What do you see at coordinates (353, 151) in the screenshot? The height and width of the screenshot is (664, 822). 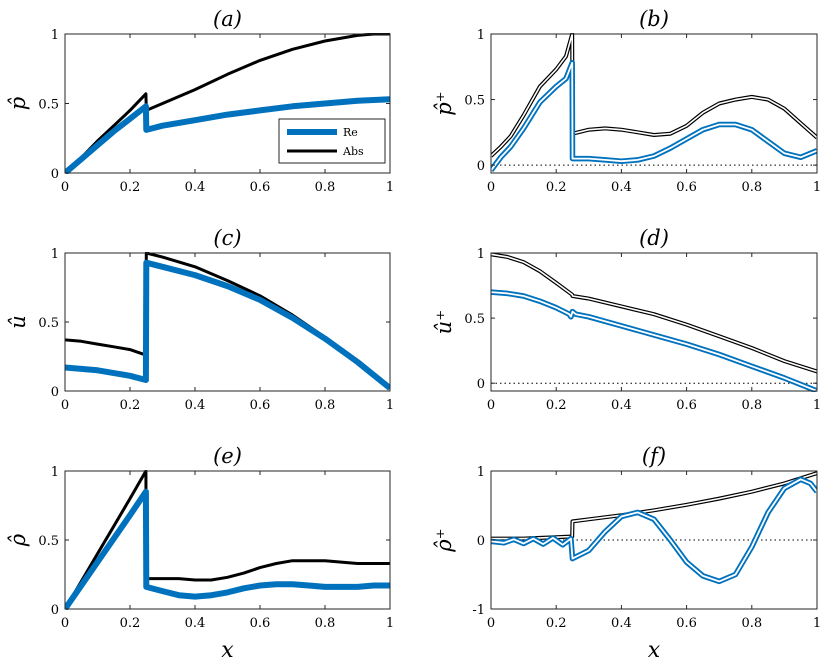 I see `legend-label-abs: Abs` at bounding box center [353, 151].